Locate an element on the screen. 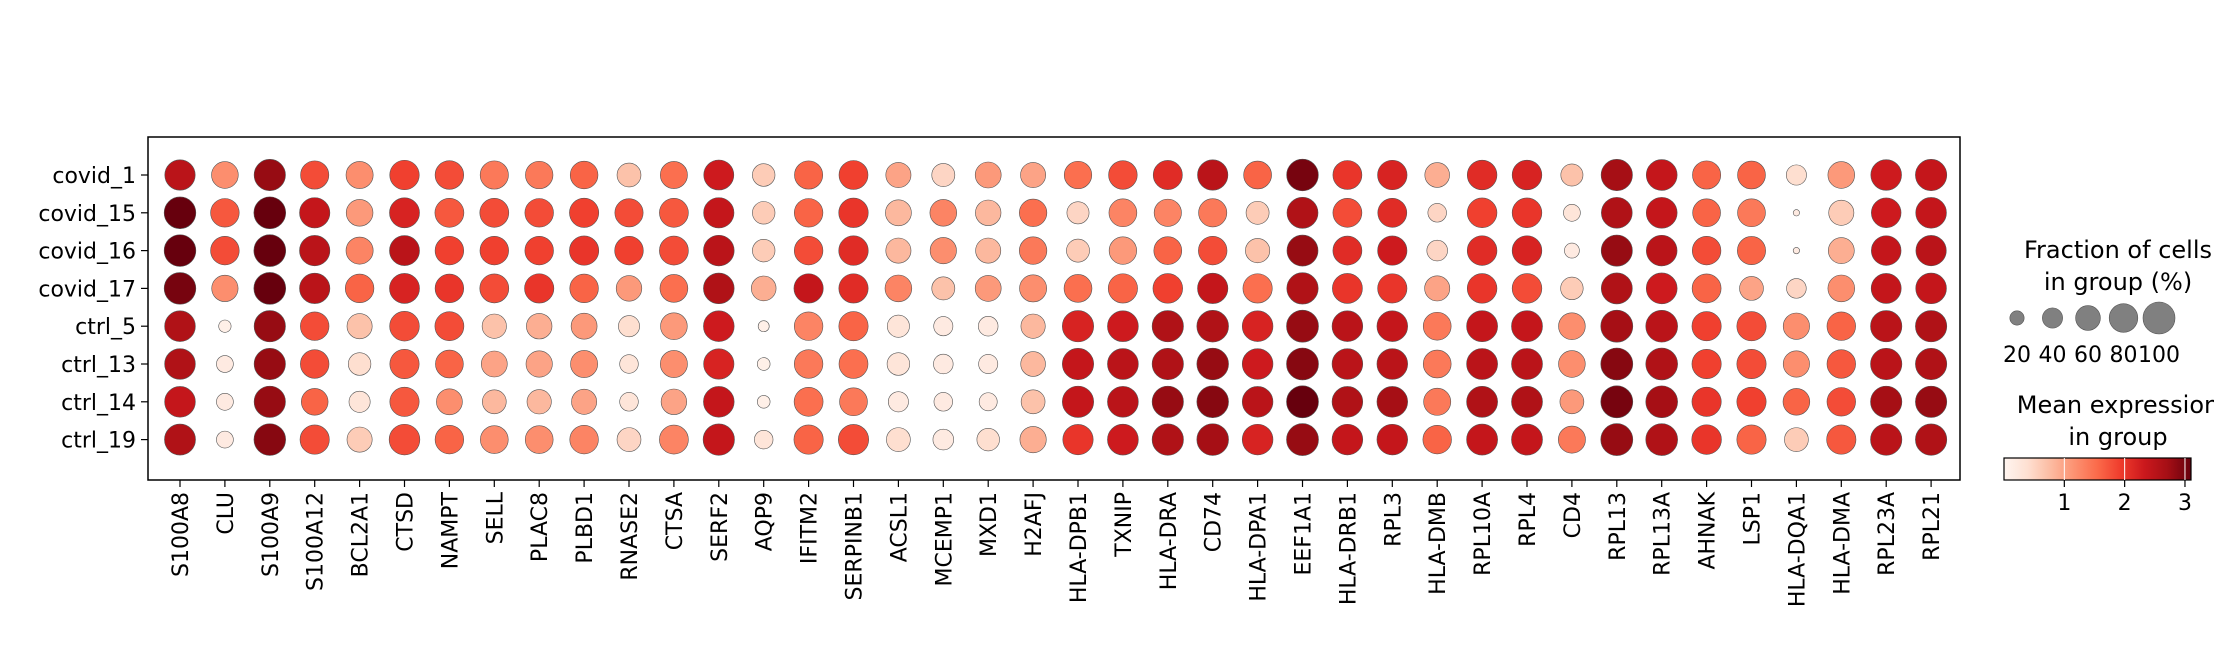  dot-covid-15-serpinb1 is located at coordinates (853, 212).